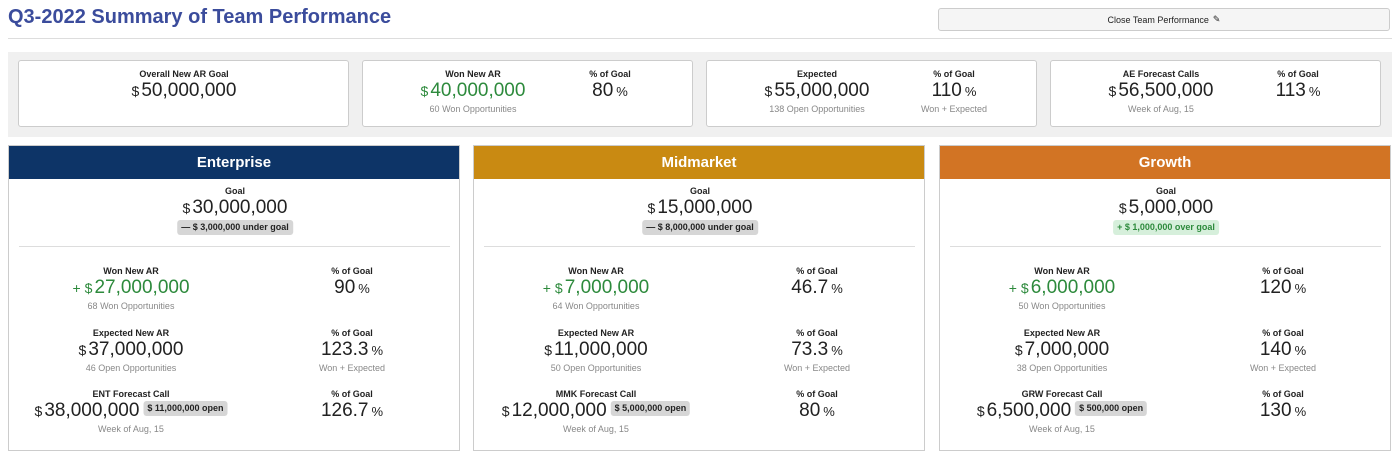  What do you see at coordinates (131, 411) in the screenshot?
I see `amount-line: $38,000,000 $ 11,000,000 open` at bounding box center [131, 411].